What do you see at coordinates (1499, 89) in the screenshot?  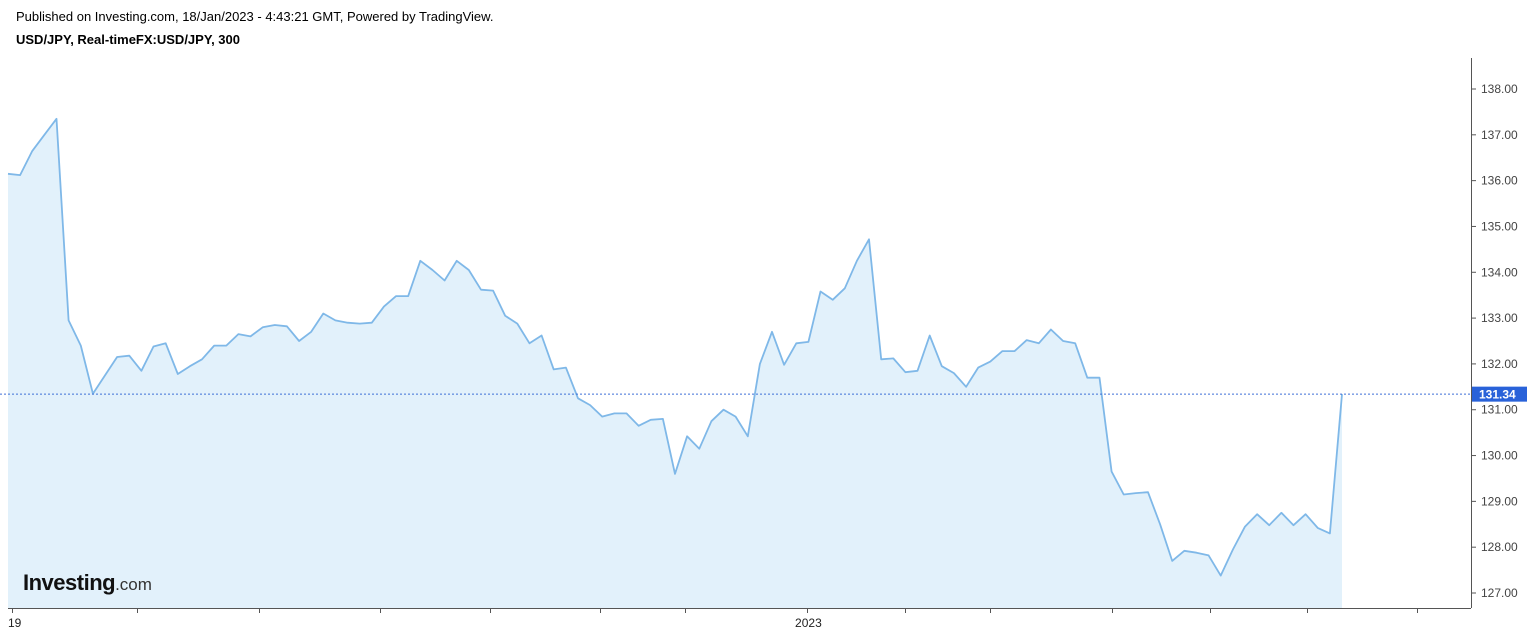 I see `y-tick-label: 138.00` at bounding box center [1499, 89].